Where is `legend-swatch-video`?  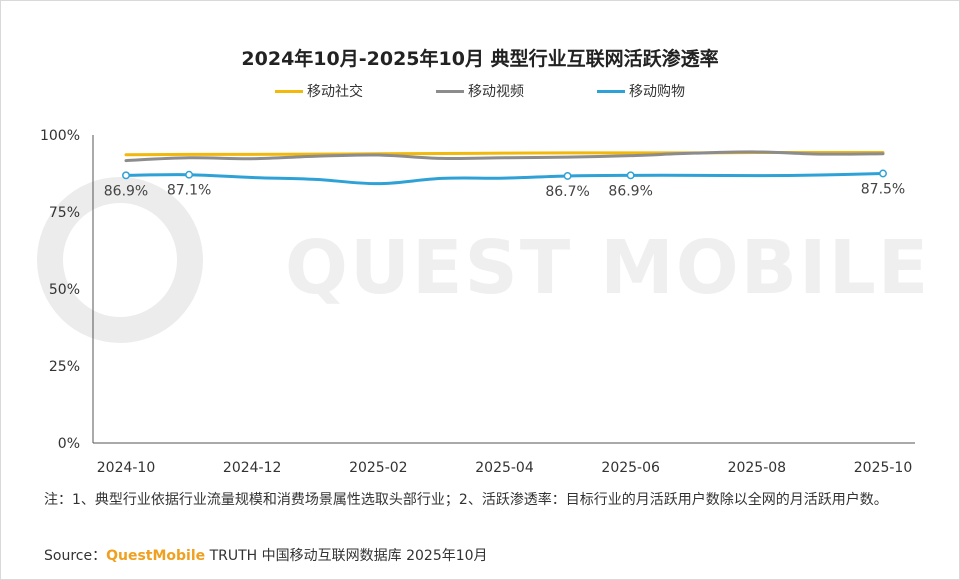 legend-swatch-video is located at coordinates (450, 91).